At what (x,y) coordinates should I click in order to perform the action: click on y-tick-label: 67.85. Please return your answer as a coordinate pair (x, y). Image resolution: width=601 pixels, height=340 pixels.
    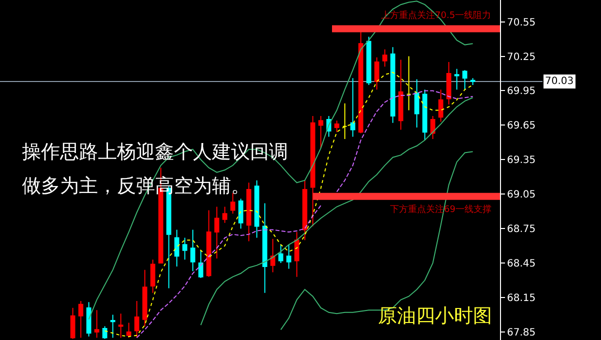
    Looking at the image, I should click on (521, 332).